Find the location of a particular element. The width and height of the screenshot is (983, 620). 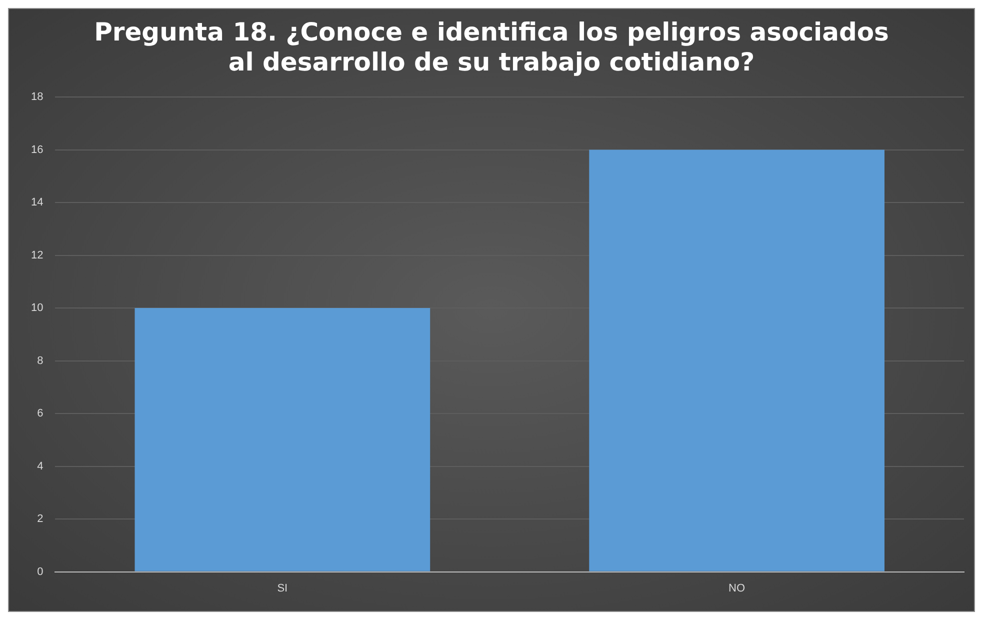

x-tick-label: NO is located at coordinates (737, 588).